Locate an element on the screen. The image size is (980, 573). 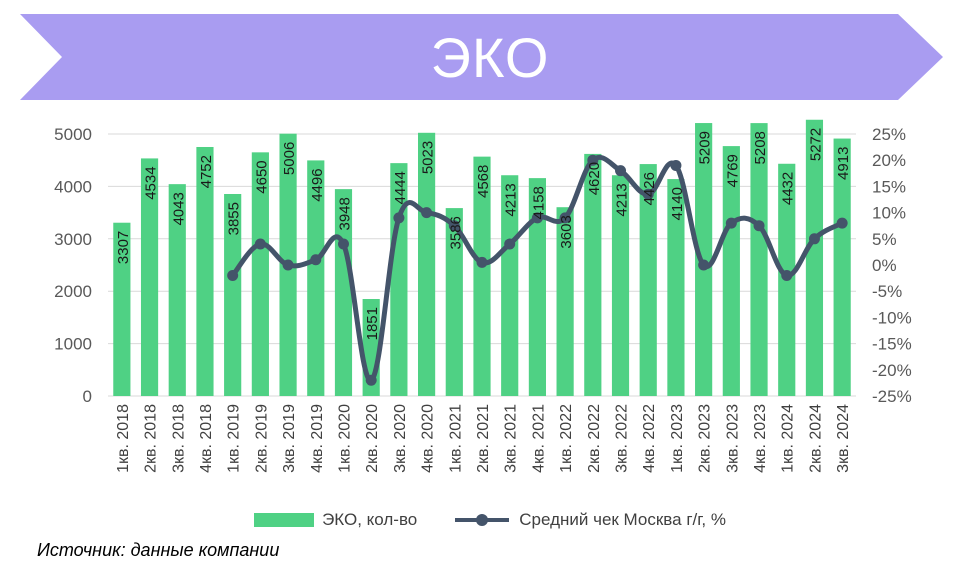
chart-title: ЭКО is located at coordinates (490, 57).